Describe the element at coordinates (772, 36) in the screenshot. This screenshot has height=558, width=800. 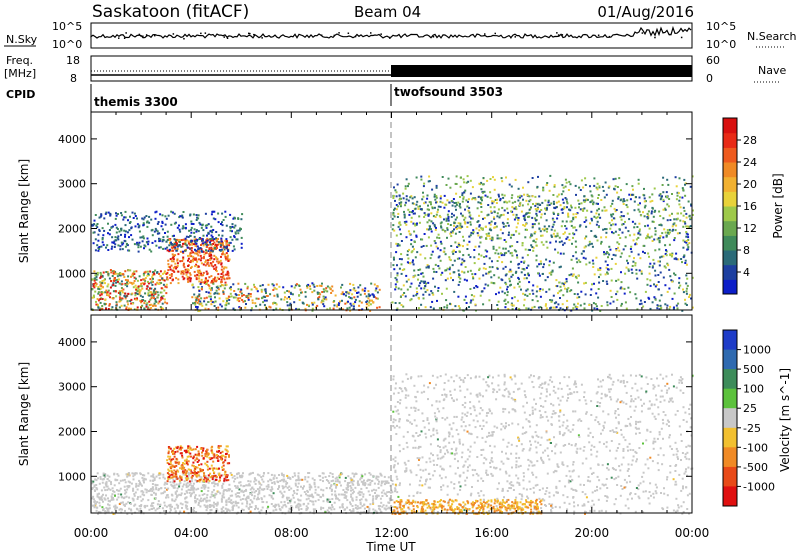
I see `nsearch-label: N.Search` at that location.